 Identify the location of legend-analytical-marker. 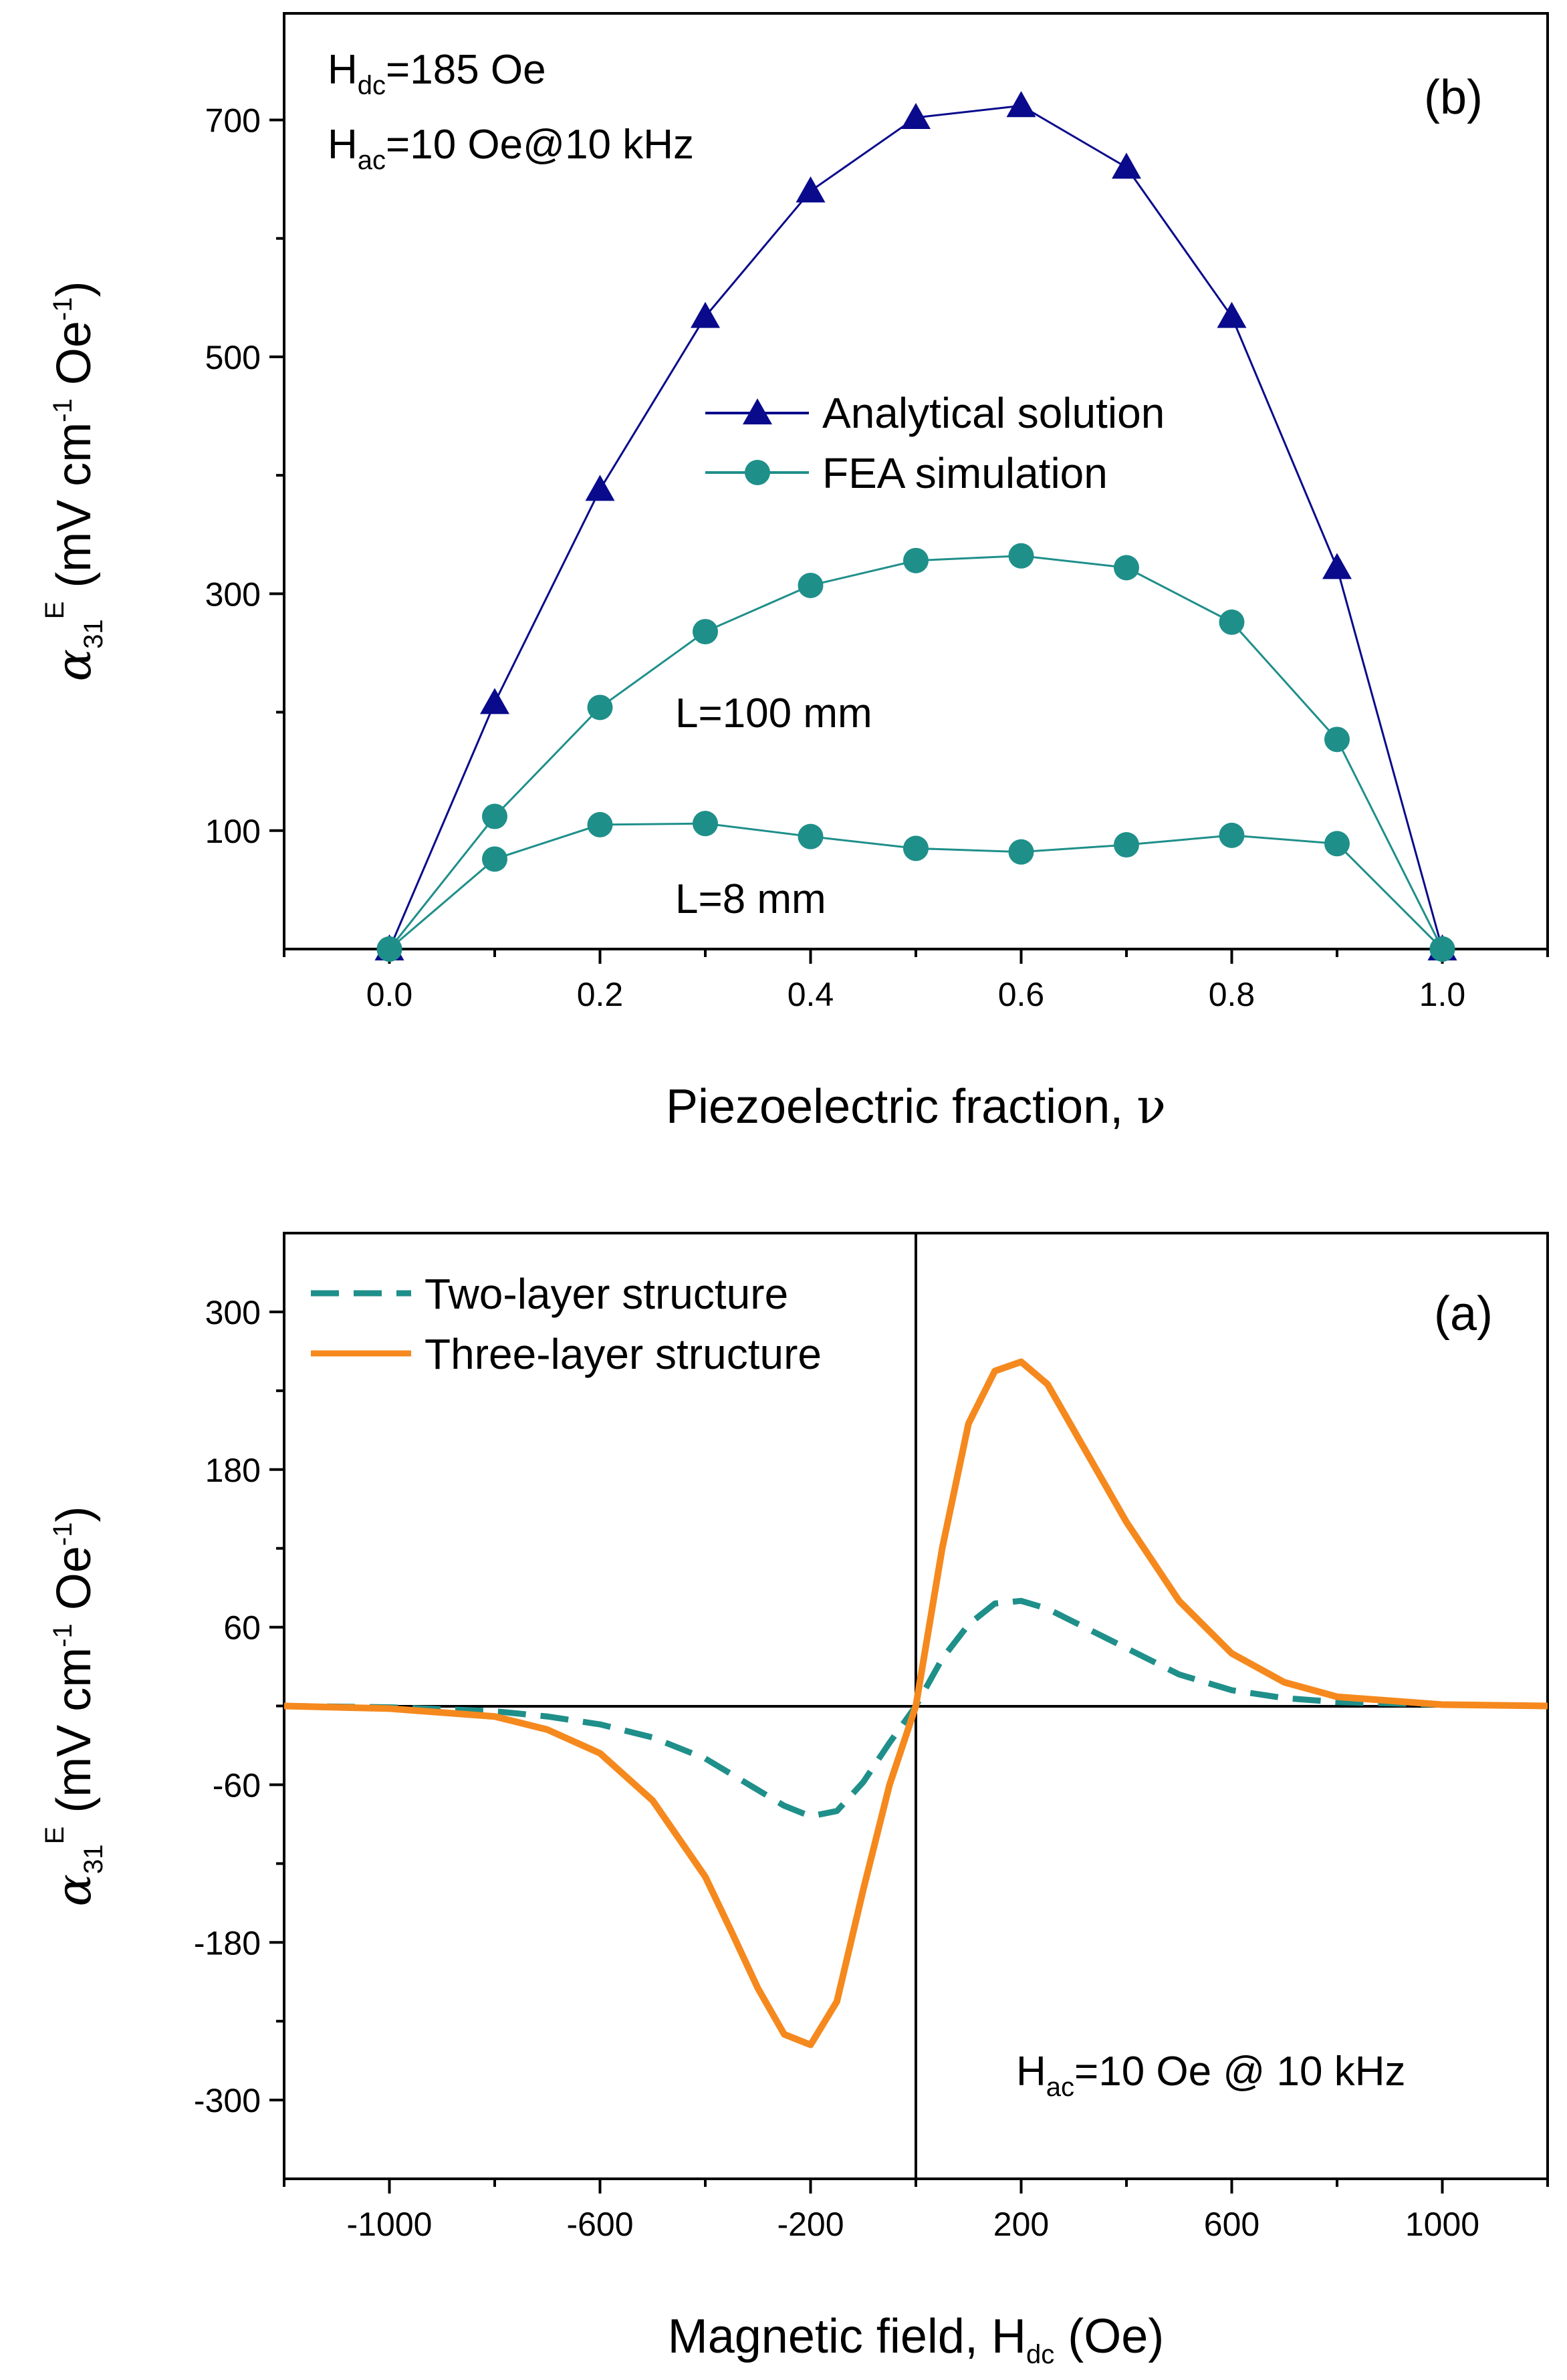
(758, 411).